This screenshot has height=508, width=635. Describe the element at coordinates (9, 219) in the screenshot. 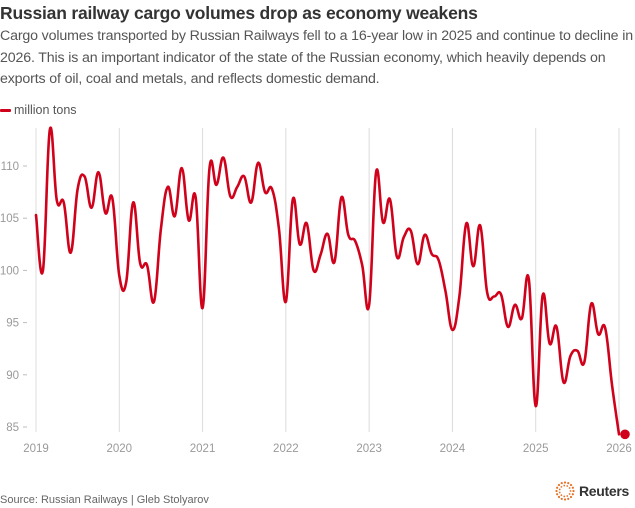

I see `y-tick-label: 105` at that location.